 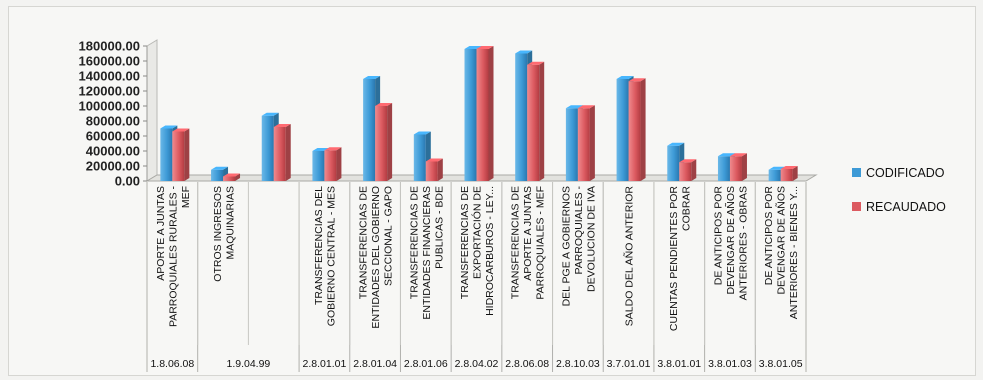 What do you see at coordinates (376, 257) in the screenshot?
I see `x-tick-label: ENTIDADES DEL GOBIERNO` at bounding box center [376, 257].